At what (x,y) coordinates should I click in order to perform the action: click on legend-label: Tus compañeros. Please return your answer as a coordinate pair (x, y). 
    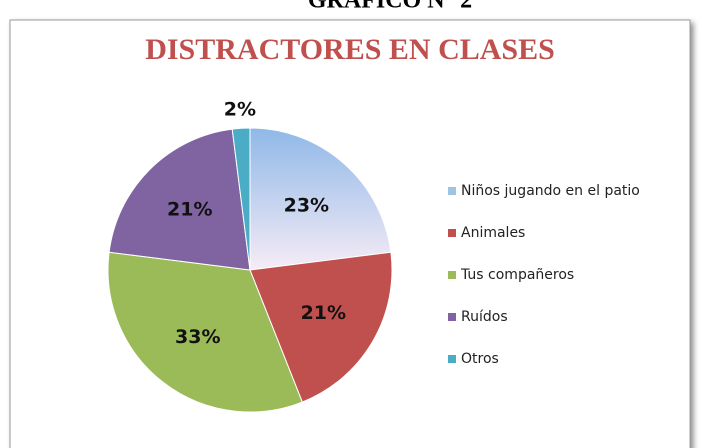
    Looking at the image, I should click on (517, 275).